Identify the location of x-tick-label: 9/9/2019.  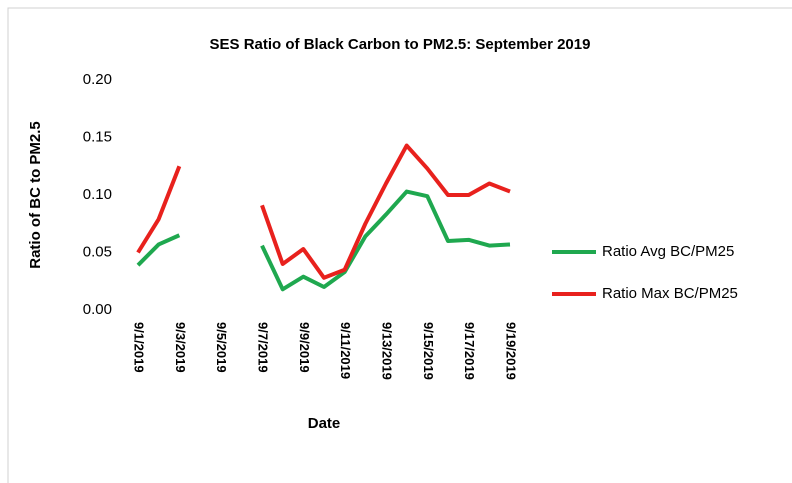
(304, 347).